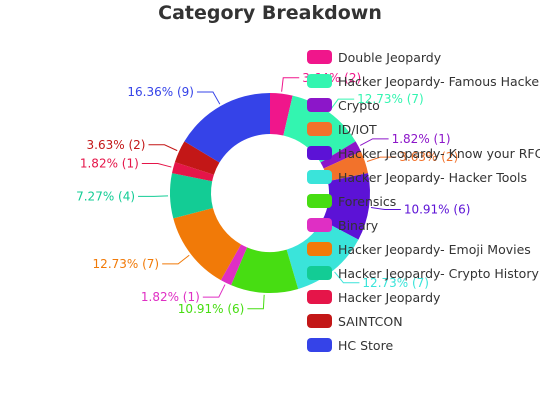  I want to click on legend-item-double-jeopardy: Double Jeopardy, so click(423, 57).